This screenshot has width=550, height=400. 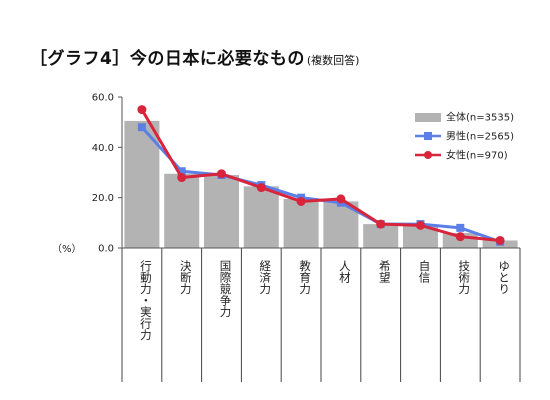 What do you see at coordinates (265, 277) in the screenshot?
I see `category-label-3: 経済力` at bounding box center [265, 277].